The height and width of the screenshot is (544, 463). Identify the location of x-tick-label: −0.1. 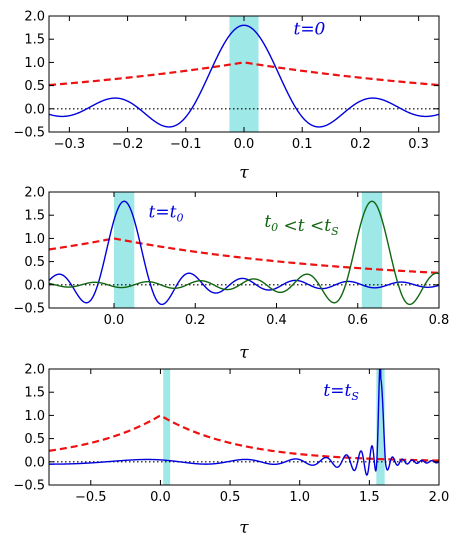
(186, 144).